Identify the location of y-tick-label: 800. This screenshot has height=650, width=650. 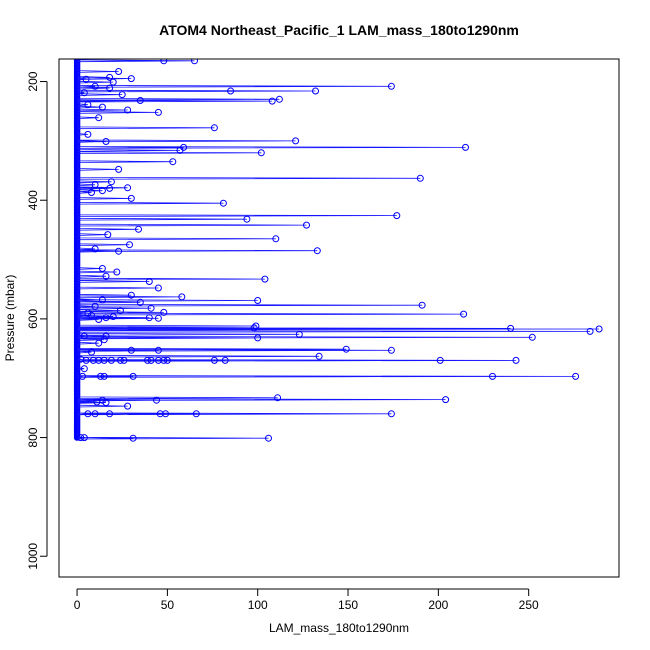
(33, 437).